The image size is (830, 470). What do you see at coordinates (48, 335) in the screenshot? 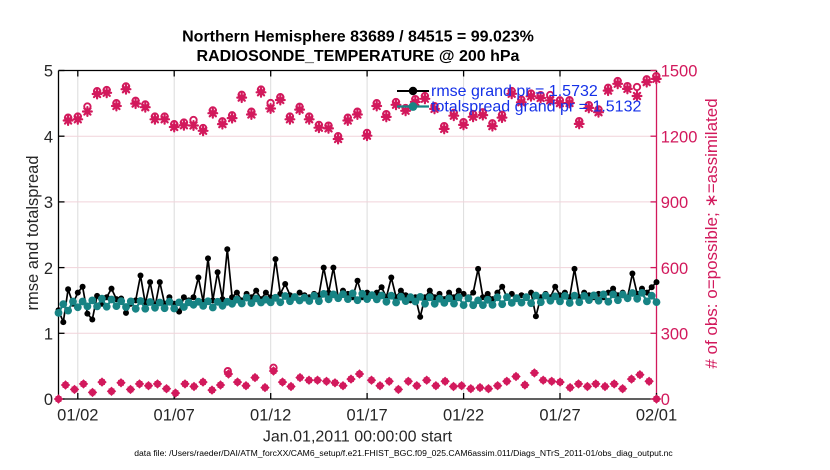
I see `svg-text: 1` at bounding box center [48, 335].